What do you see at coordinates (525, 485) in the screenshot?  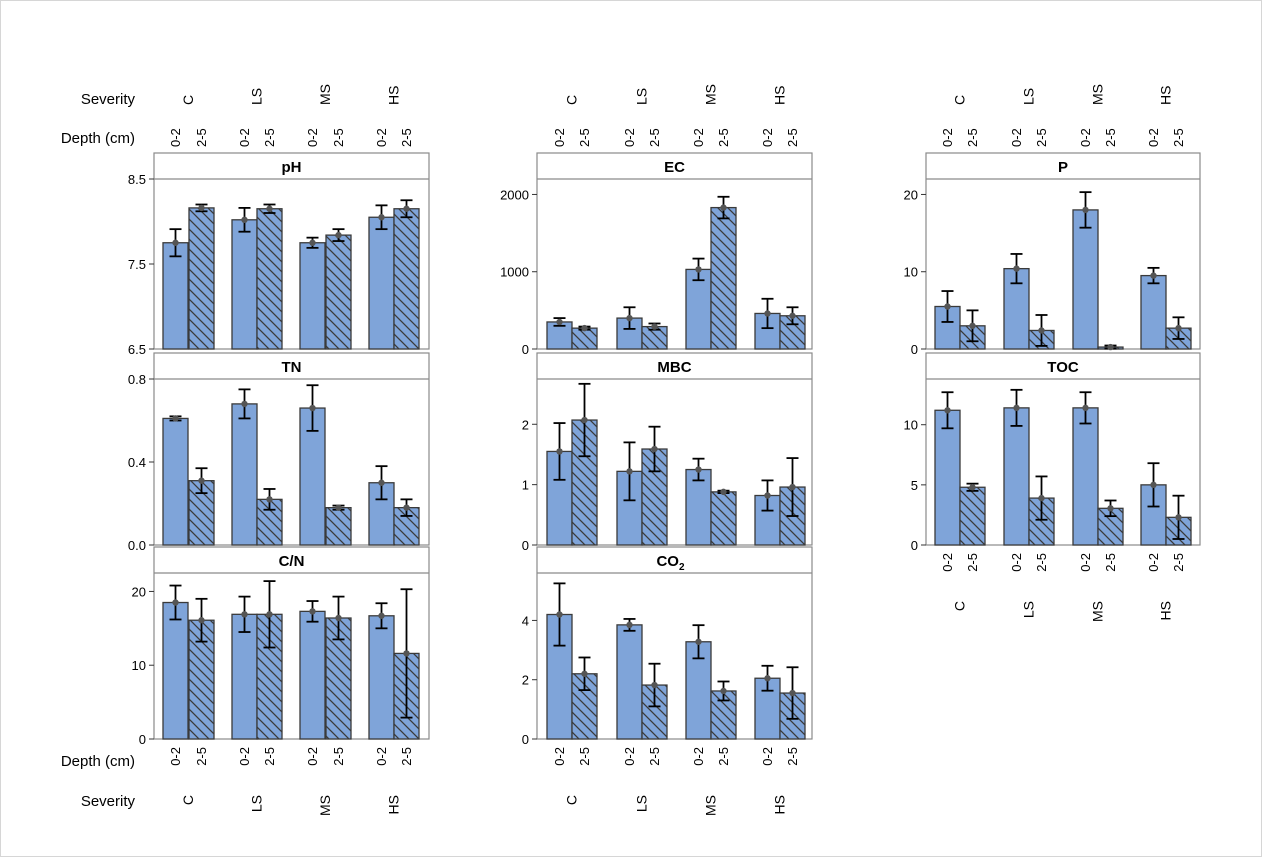 I see `y-tick-label: 1` at bounding box center [525, 485].